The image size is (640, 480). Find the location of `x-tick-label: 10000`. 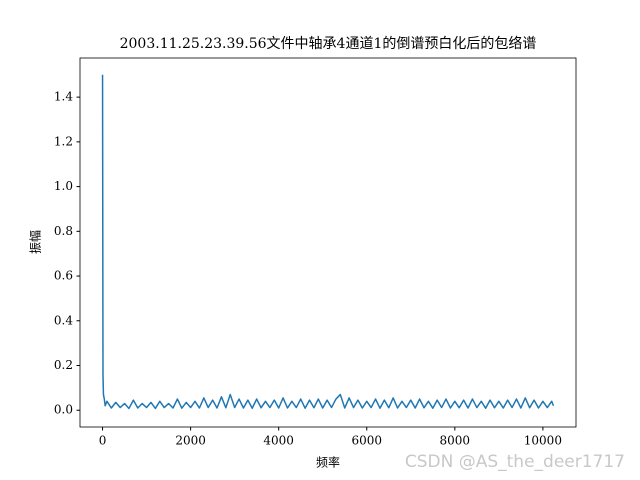

x-tick-label: 10000 is located at coordinates (543, 441).